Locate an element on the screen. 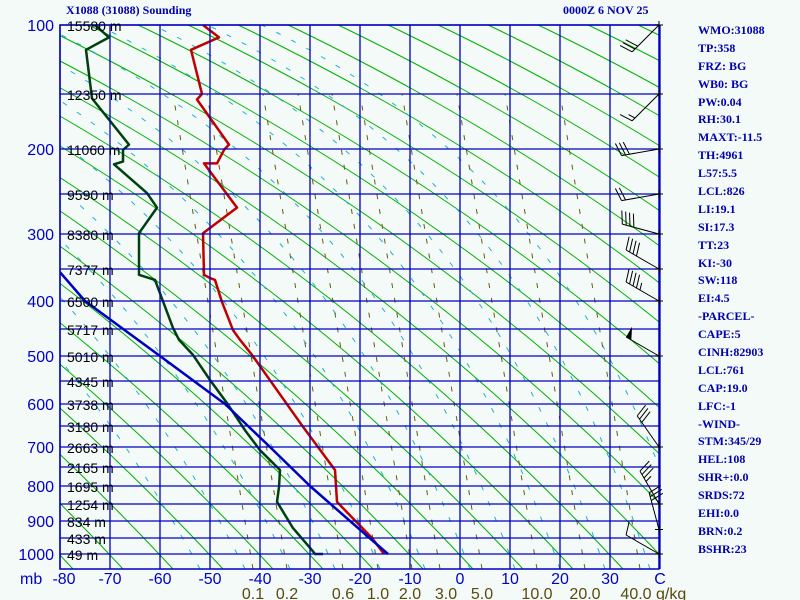 The image size is (800, 600). stat-item: MAXT:-11.5 is located at coordinates (730, 137).